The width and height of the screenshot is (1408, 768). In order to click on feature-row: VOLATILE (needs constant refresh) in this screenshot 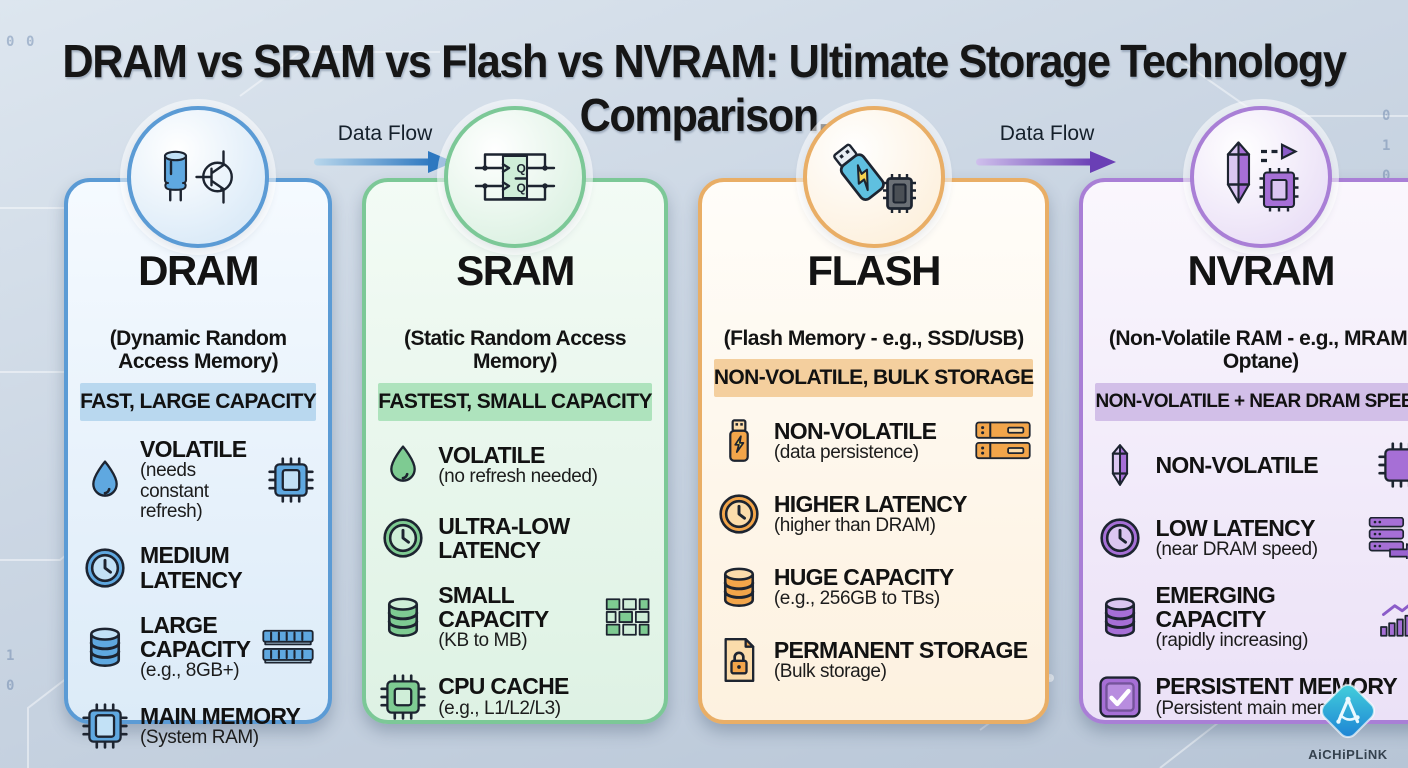, I will do `click(198, 480)`.